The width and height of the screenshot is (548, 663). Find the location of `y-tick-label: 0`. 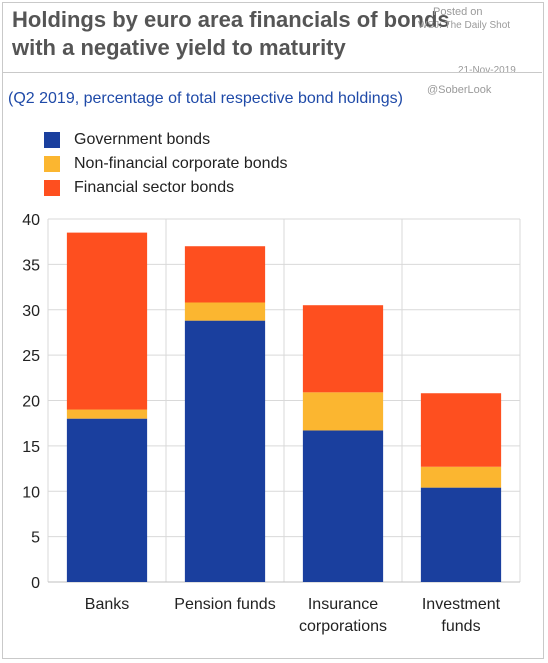

y-tick-label: 0 is located at coordinates (35, 583).